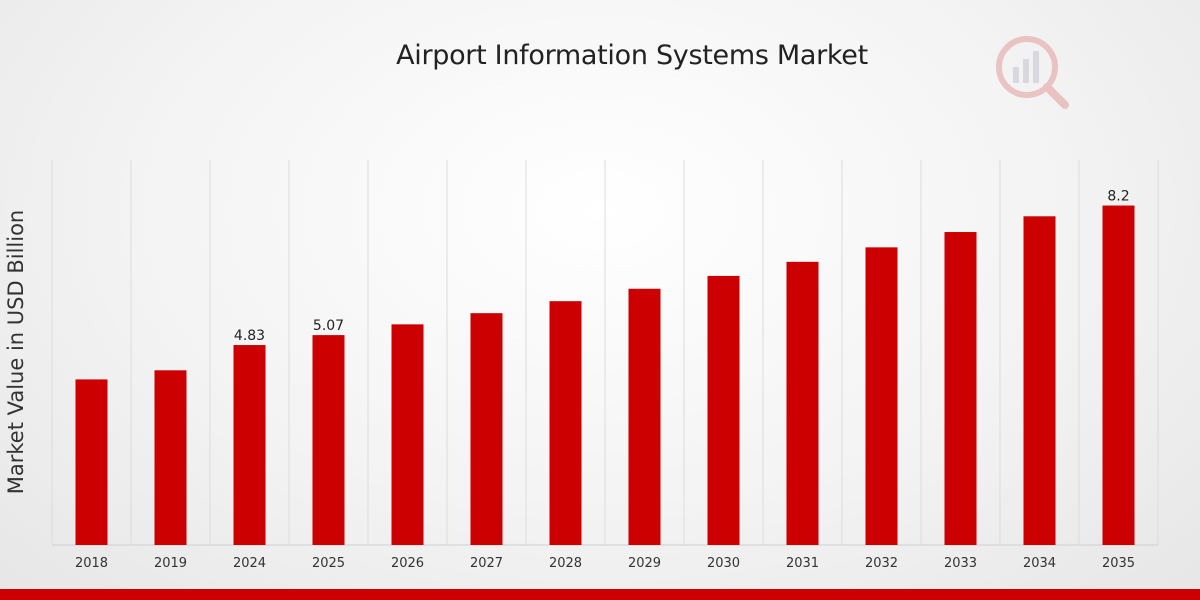 This screenshot has width=1200, height=600. Describe the element at coordinates (407, 434) in the screenshot. I see `bar-2026` at that location.